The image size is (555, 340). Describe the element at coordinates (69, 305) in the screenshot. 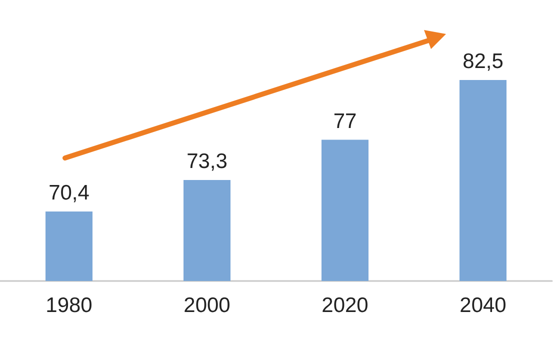

I see `x-tick-label: 1980` at that location.